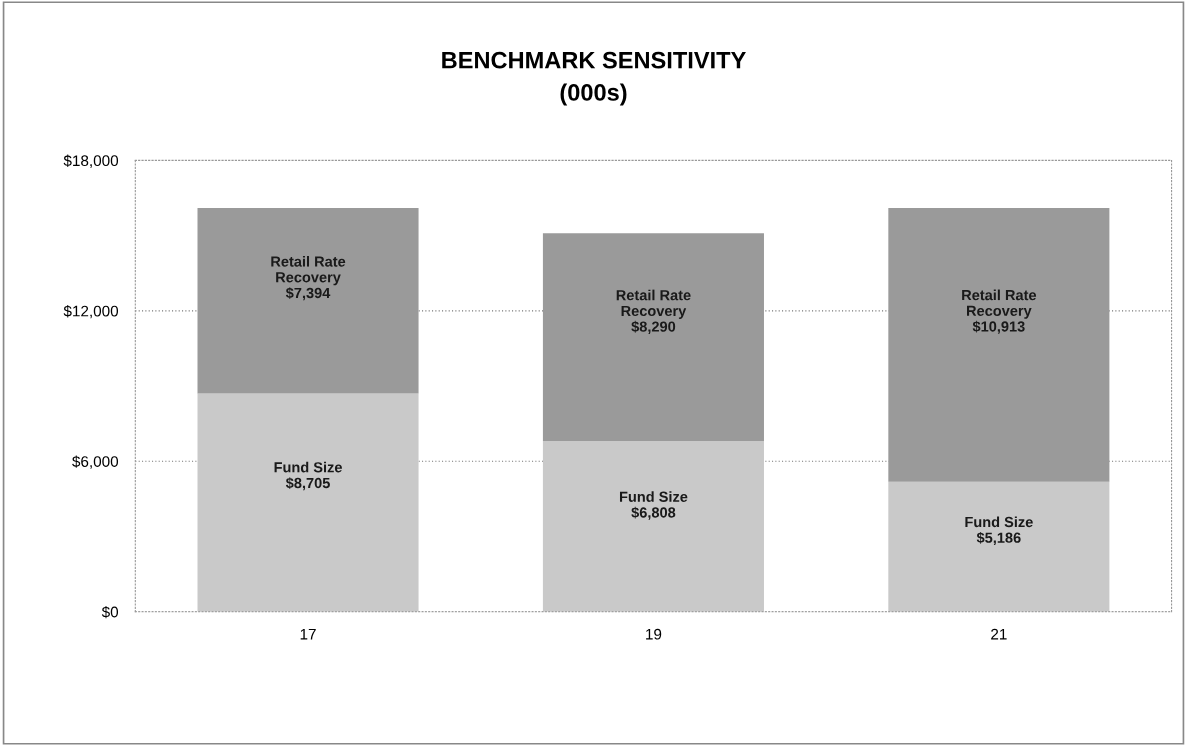 This screenshot has width=1187, height=746. I want to click on data-label: $5,186, so click(998, 538).